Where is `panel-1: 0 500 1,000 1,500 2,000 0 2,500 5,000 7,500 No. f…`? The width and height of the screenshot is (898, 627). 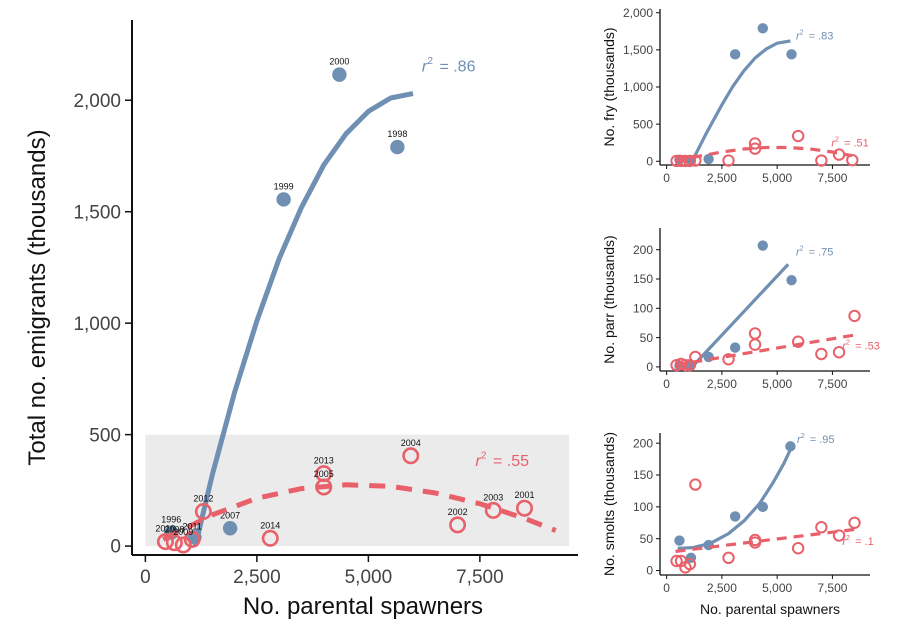 panel-1: 0 500 1,000 1,500 2,000 0 2,500 5,000 7,500 No. f… is located at coordinates (735, 95).